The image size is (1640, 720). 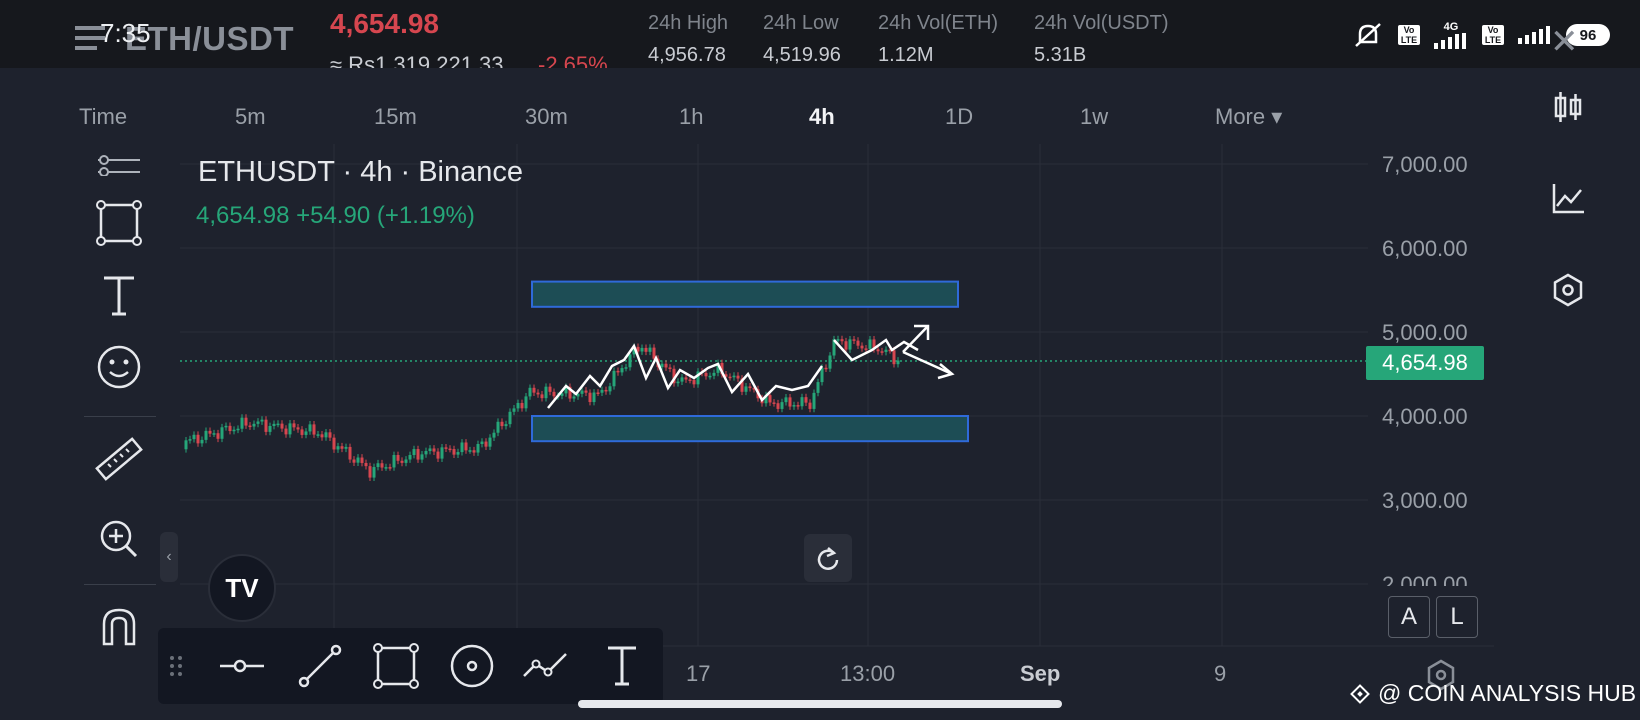 What do you see at coordinates (119, 158) in the screenshot?
I see `fib-tool-icon` at bounding box center [119, 158].